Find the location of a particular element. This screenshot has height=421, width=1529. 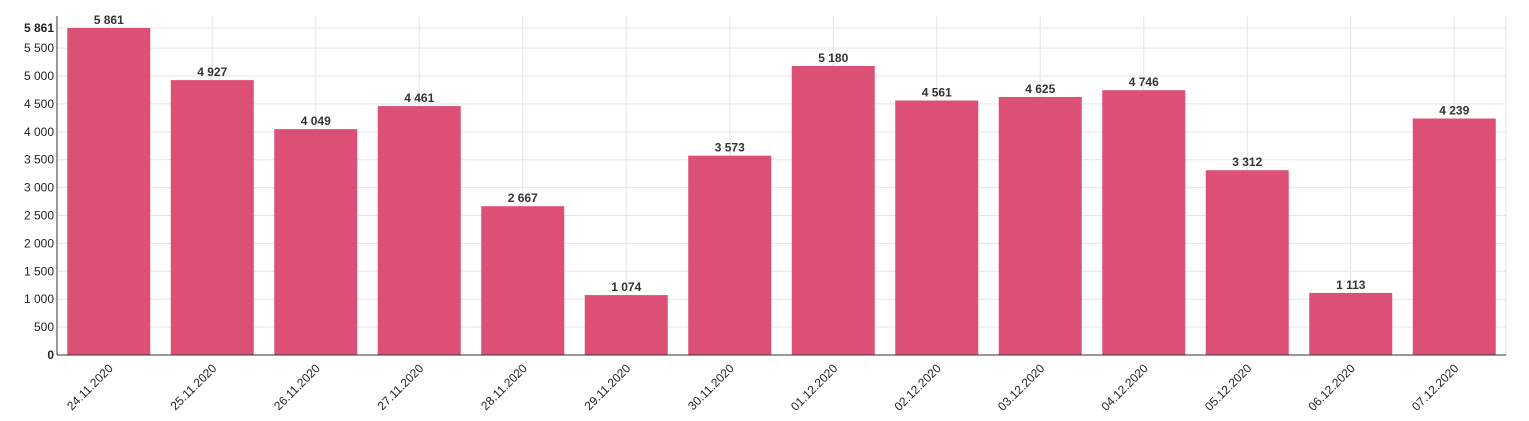

x-tick-label: 03.12.2020 is located at coordinates (1021, 387).